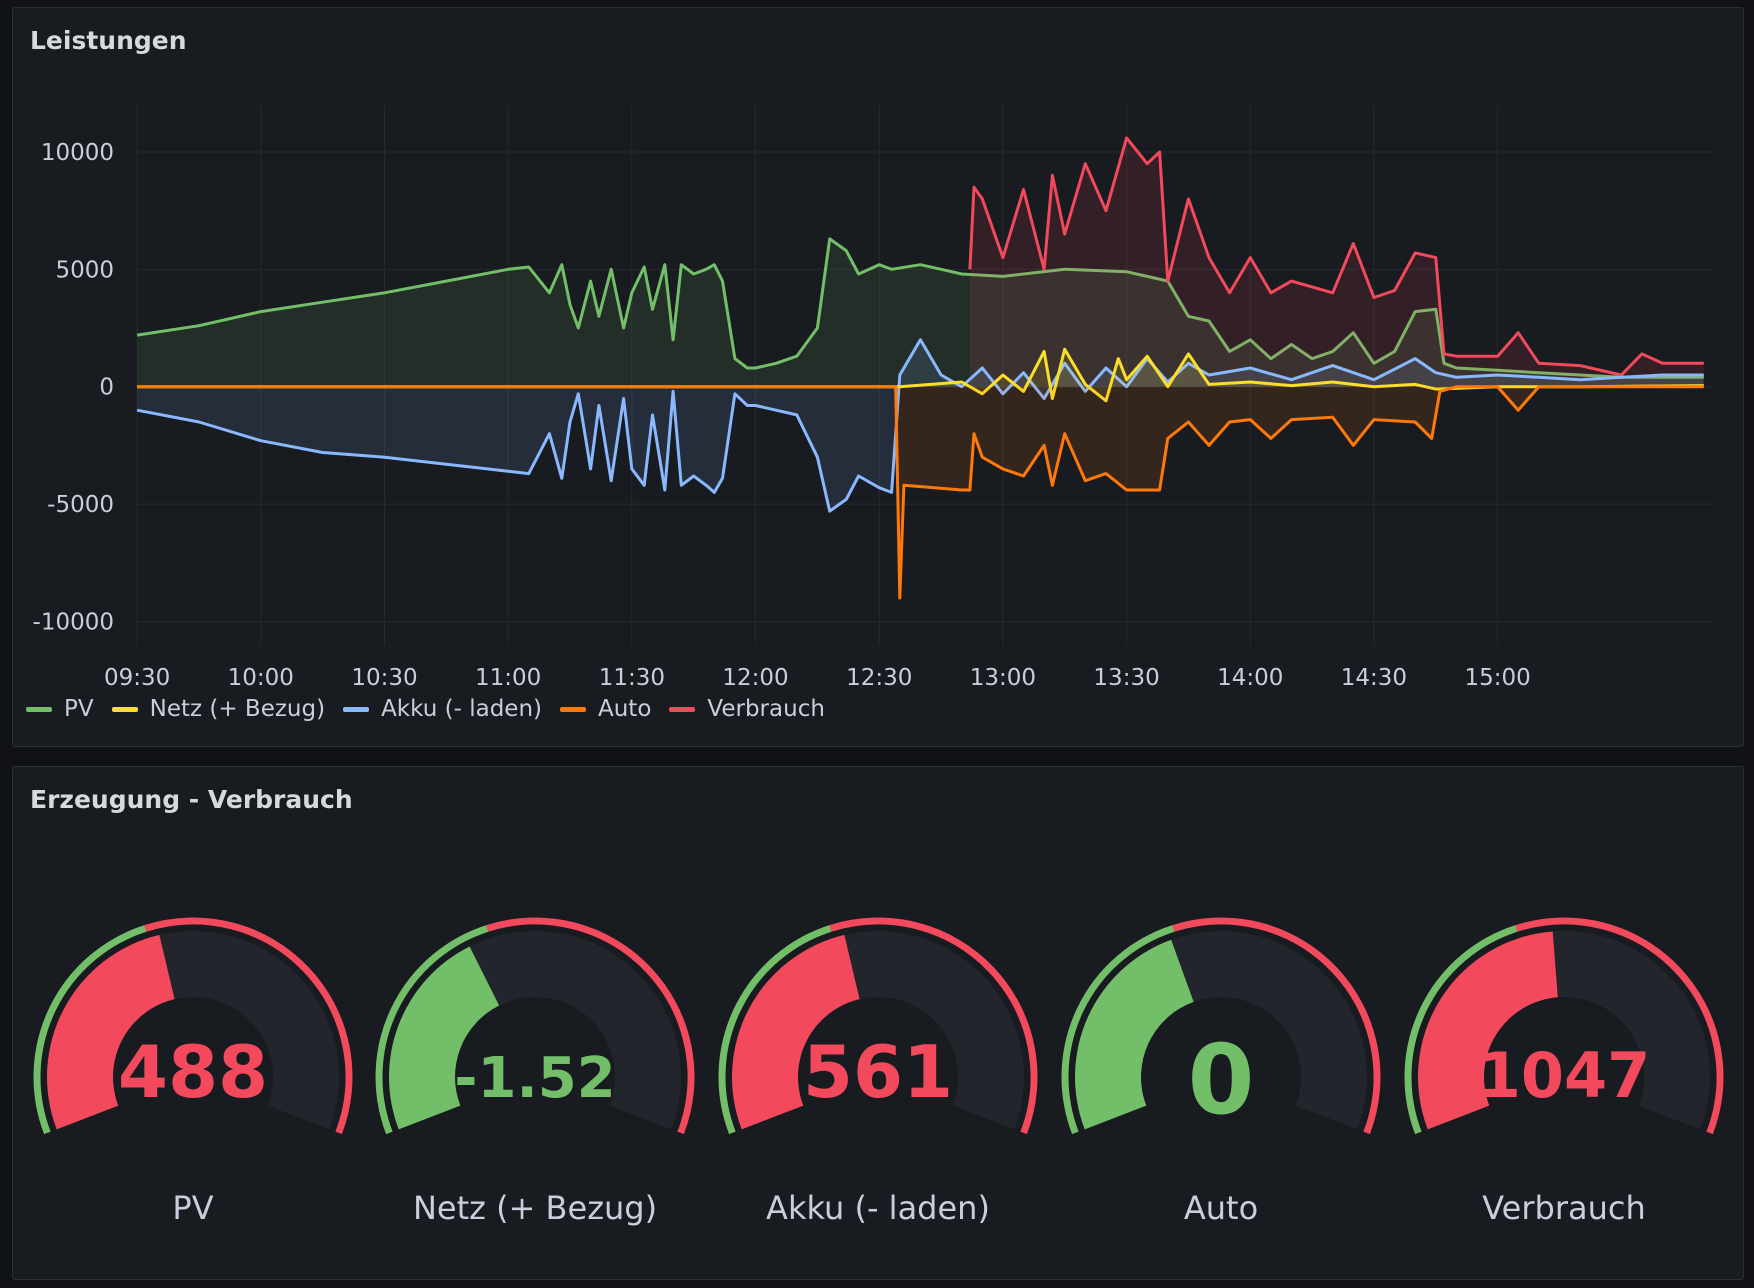 The width and height of the screenshot is (1754, 1288). What do you see at coordinates (535, 1208) in the screenshot?
I see `gauge-label: Netz (+ Bezug)` at bounding box center [535, 1208].